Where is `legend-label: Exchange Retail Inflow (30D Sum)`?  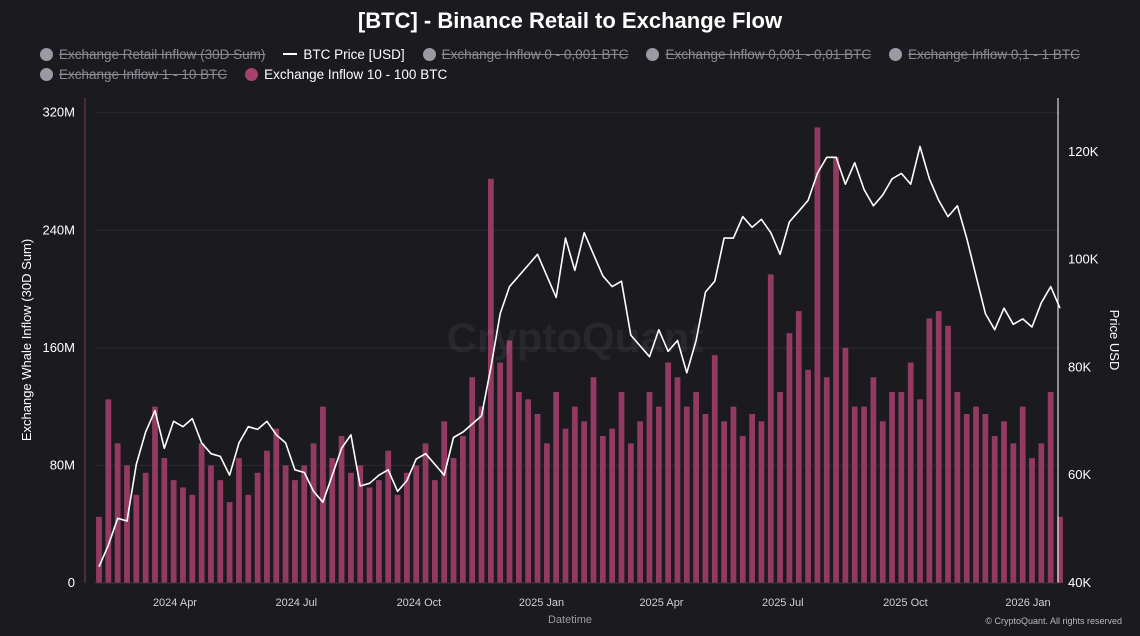 legend-label: Exchange Retail Inflow (30D Sum) is located at coordinates (162, 54).